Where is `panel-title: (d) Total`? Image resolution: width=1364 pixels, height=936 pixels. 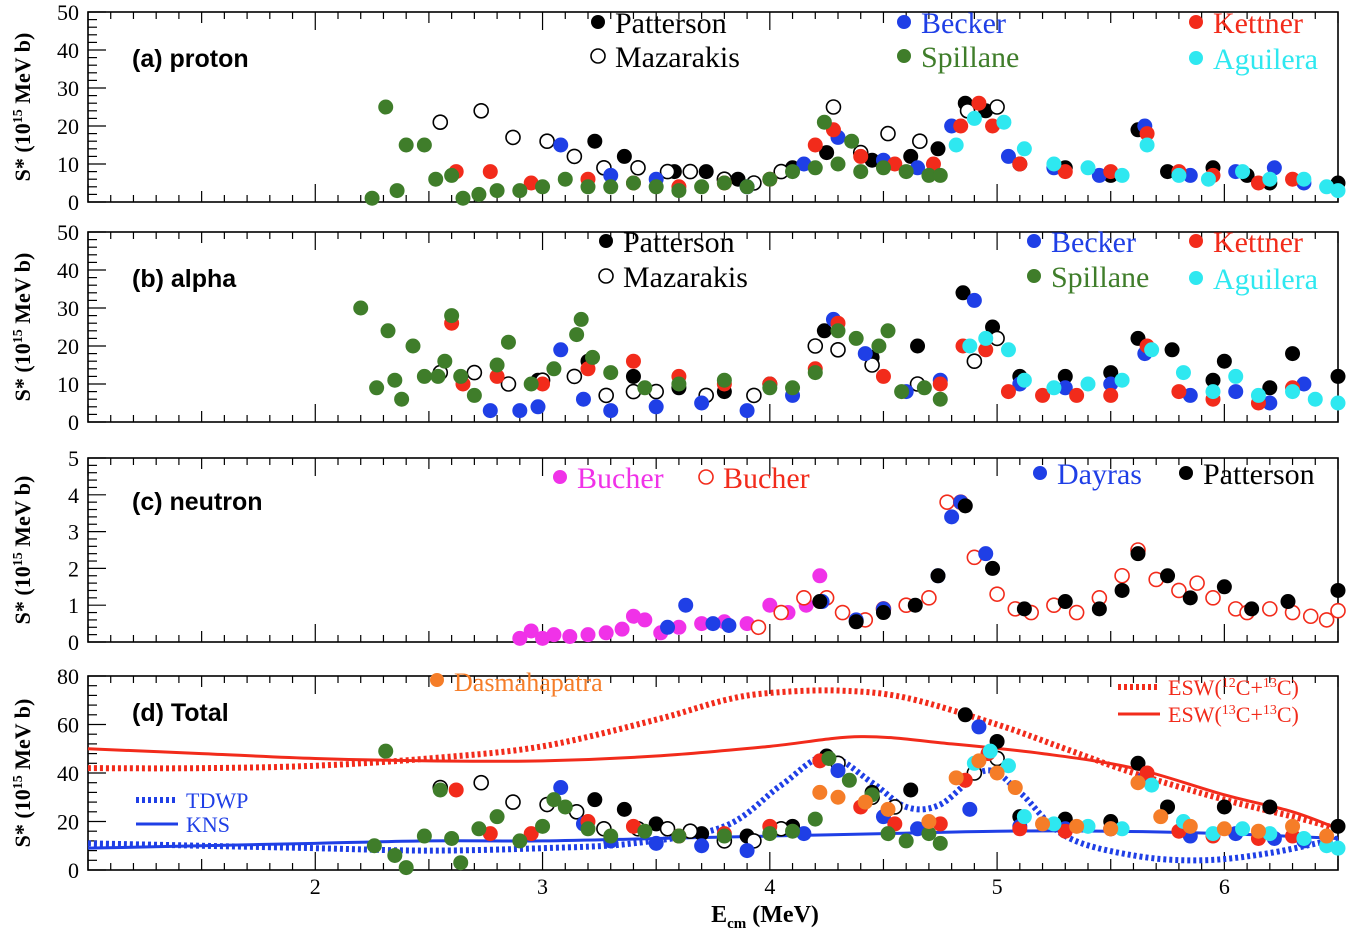
panel-title: (d) Total is located at coordinates (180, 713).